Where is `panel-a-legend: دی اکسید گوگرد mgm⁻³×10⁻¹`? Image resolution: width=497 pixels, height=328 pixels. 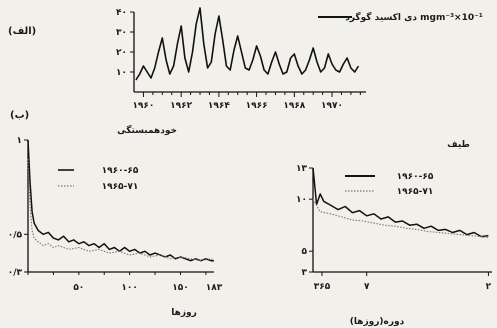 panel-a-legend: دی اکسید گوگرد mgm⁻³×10⁻¹ is located at coordinates (400, 17).